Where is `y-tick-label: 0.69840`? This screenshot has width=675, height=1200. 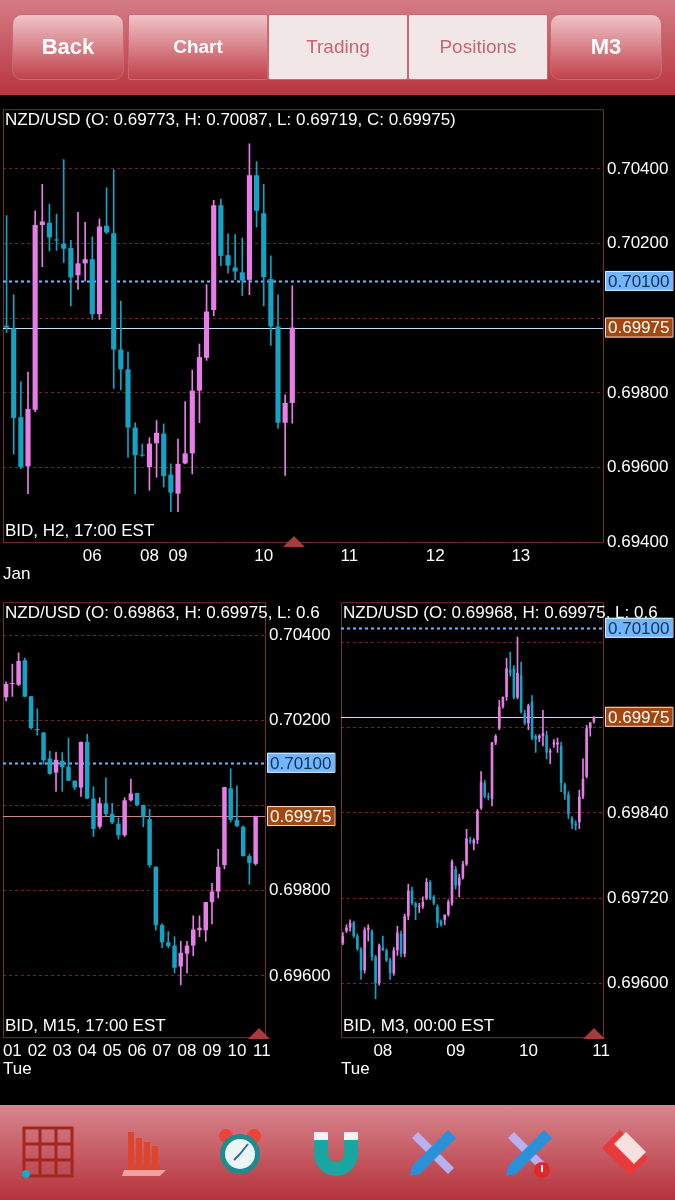 y-tick-label: 0.69840 is located at coordinates (638, 812).